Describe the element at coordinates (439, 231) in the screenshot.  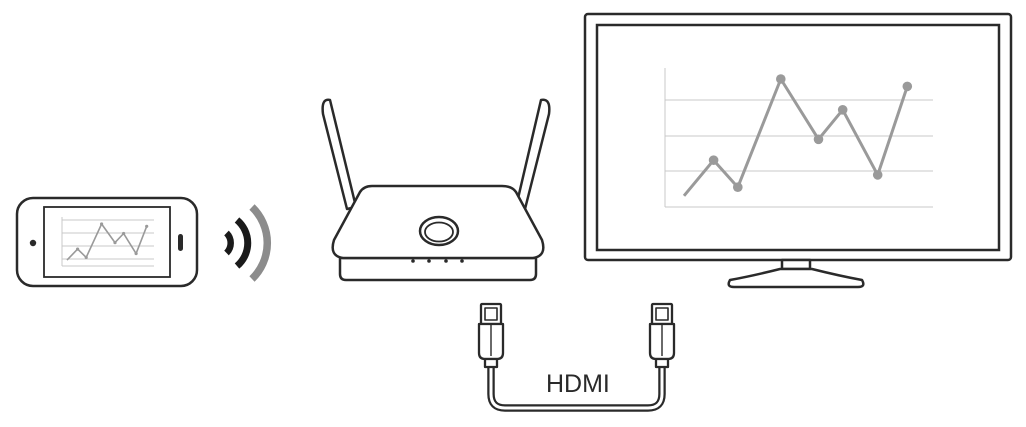
I see `receiver-button` at that location.